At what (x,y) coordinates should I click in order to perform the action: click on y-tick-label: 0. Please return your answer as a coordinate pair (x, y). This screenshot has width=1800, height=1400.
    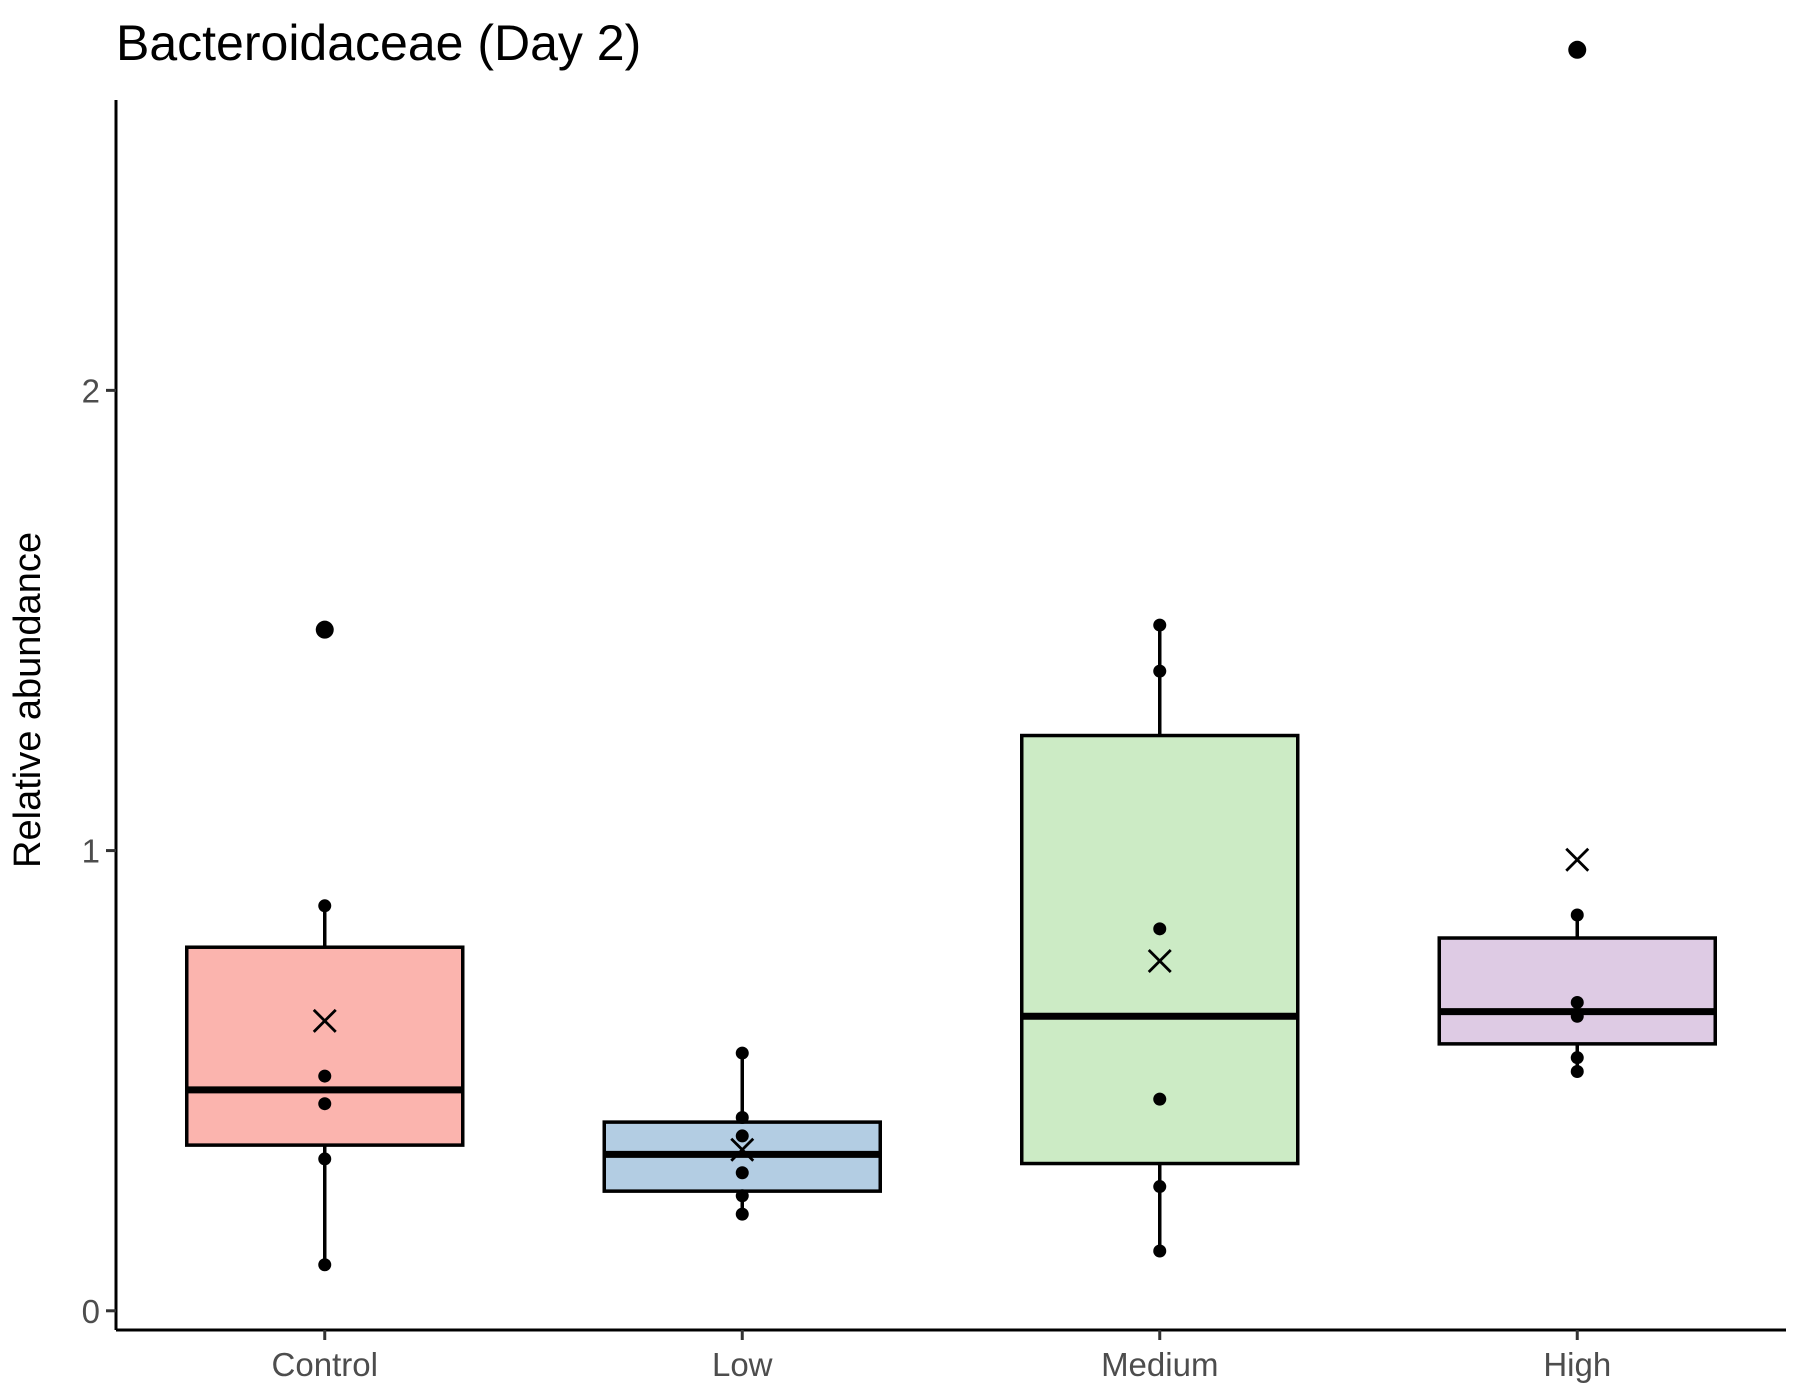
    Looking at the image, I should click on (91, 1311).